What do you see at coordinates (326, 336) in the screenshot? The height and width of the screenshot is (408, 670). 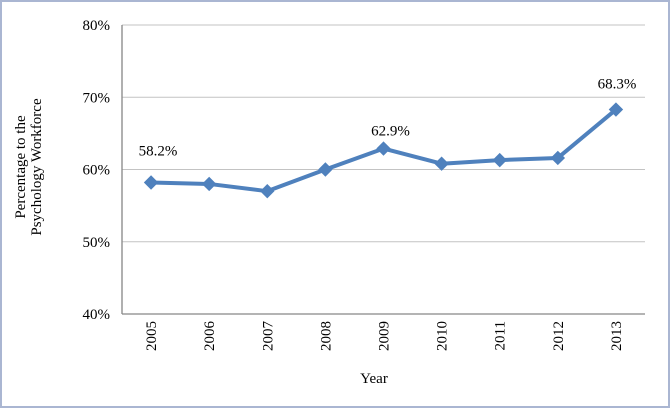 I see `x-tick-label-2008: 2008` at bounding box center [326, 336].